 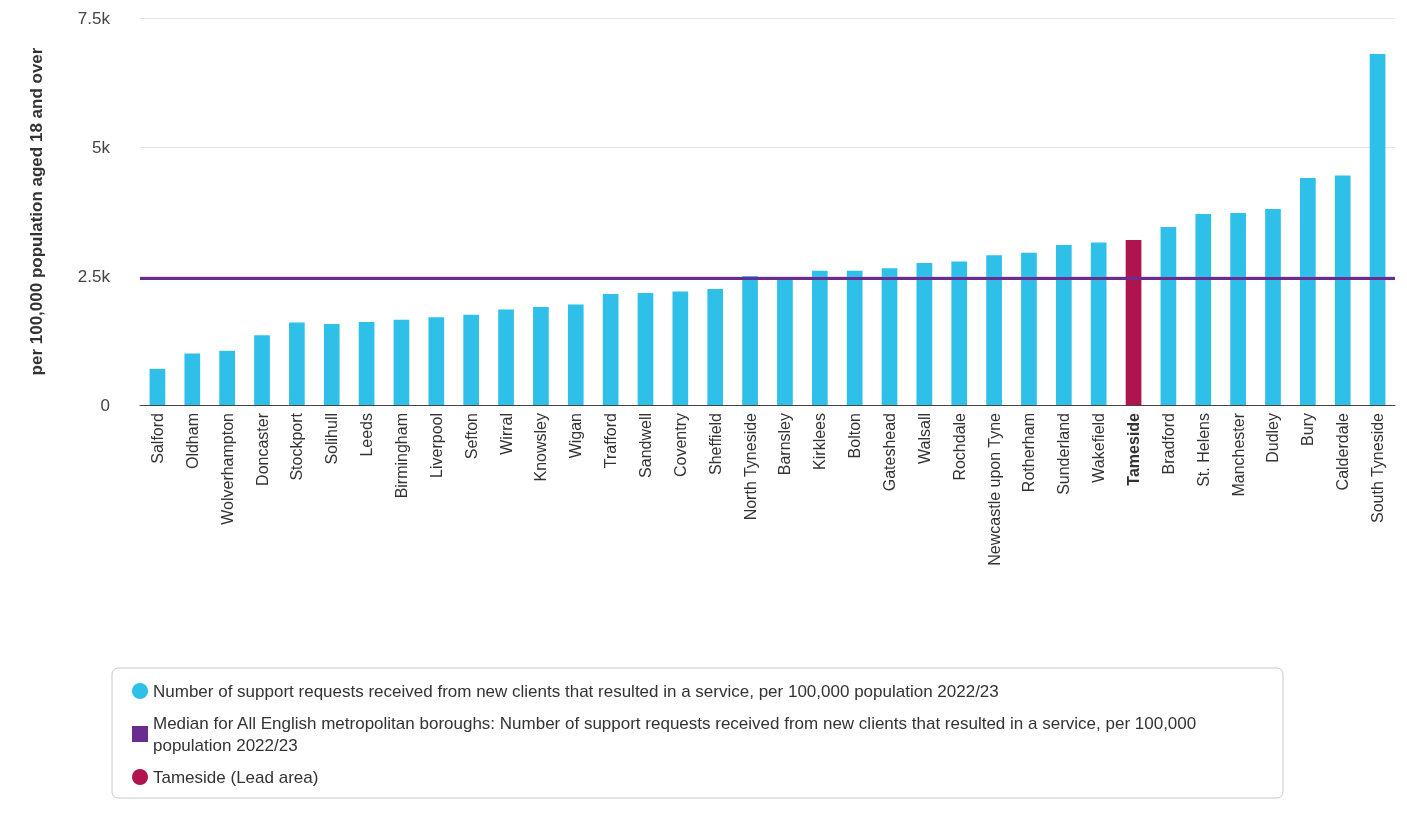 What do you see at coordinates (1378, 468) in the screenshot?
I see `x-tick-label: South Tyneside` at bounding box center [1378, 468].